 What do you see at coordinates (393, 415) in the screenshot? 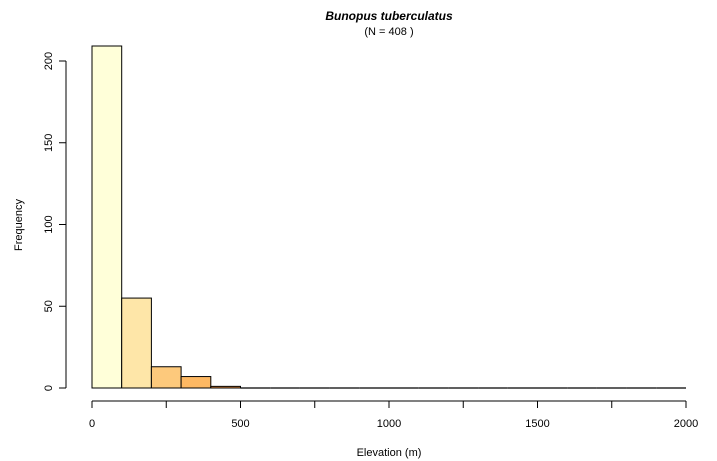
I see `x-axis: 0 500 1000 1500 2000` at bounding box center [393, 415].